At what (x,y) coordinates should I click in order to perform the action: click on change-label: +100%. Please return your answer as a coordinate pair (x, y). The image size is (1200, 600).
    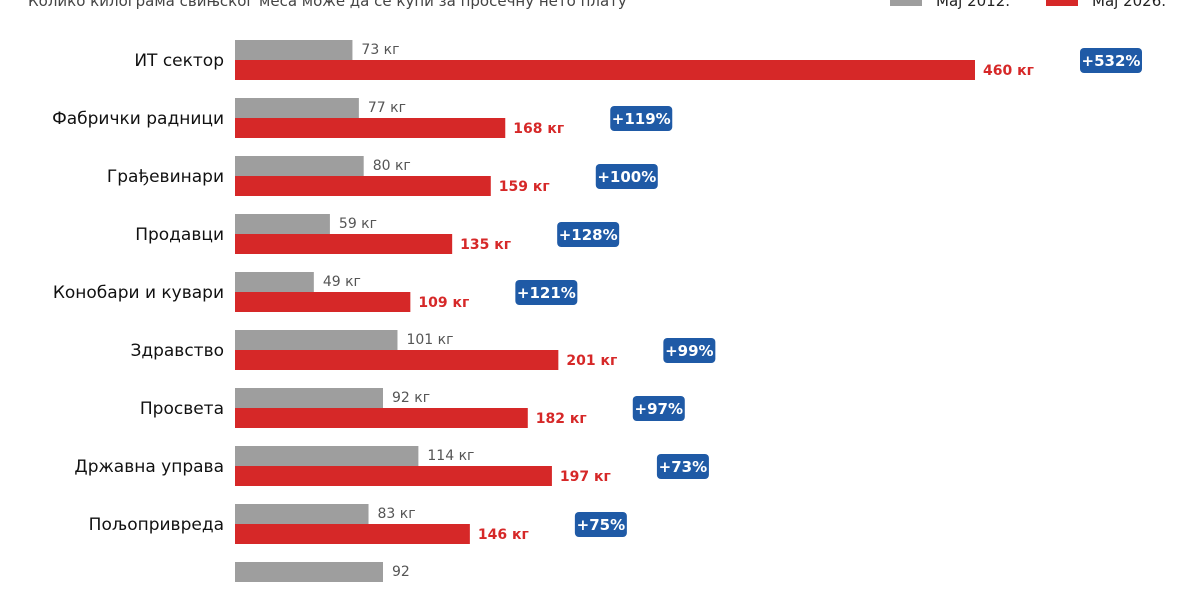
    Looking at the image, I should click on (626, 177).